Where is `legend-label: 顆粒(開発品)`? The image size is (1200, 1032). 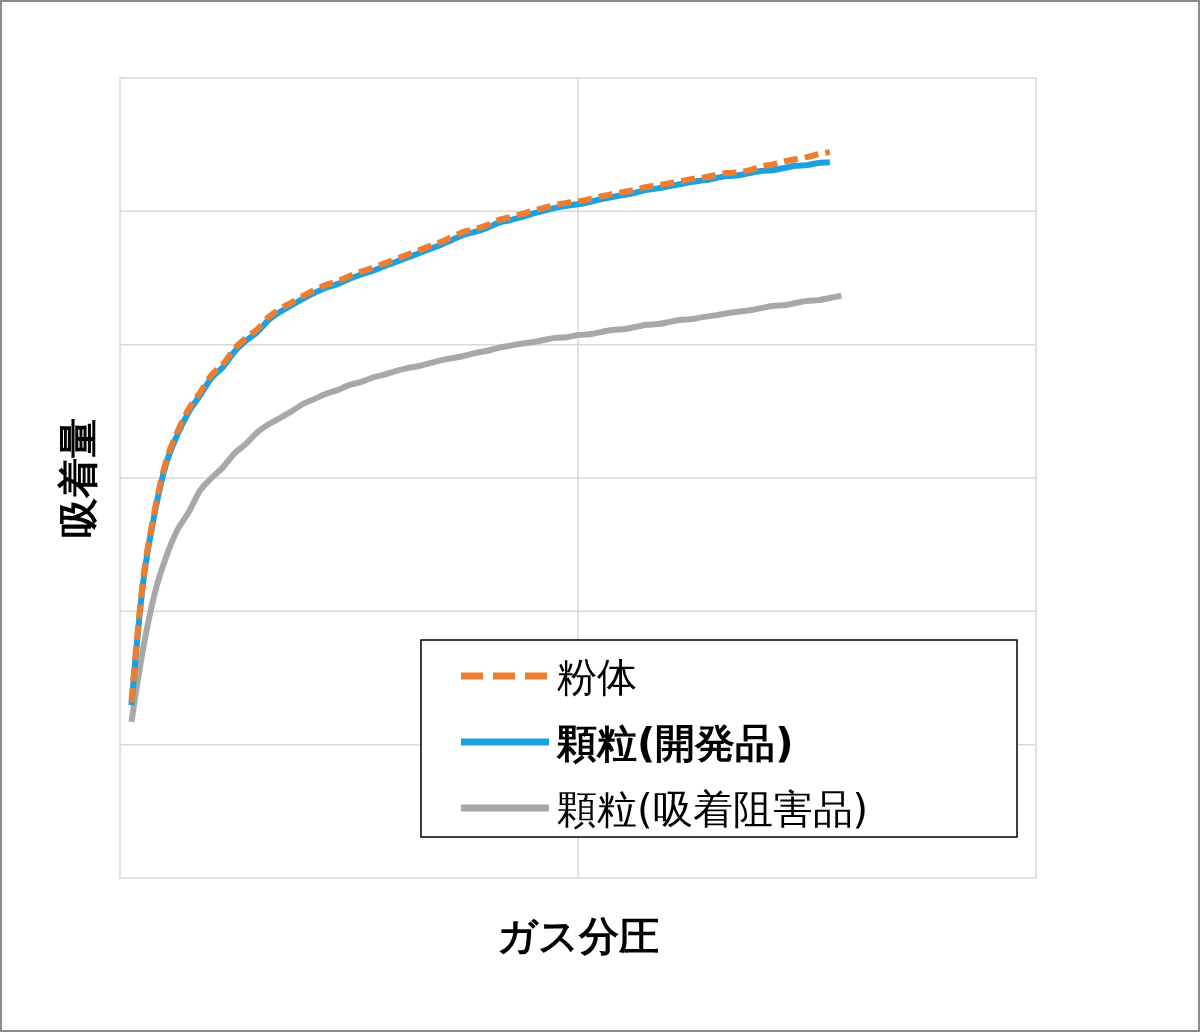 legend-label: 顆粒(開発品) is located at coordinates (675, 743).